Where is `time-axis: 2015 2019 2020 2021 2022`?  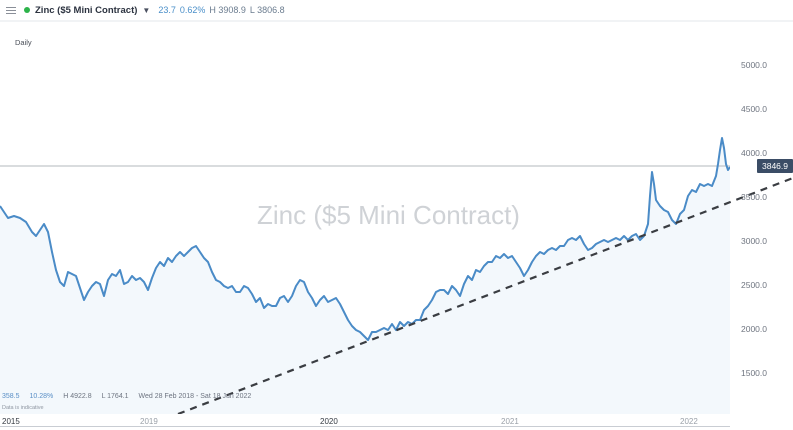
time-axis: 2015 2019 2020 2021 2022 is located at coordinates (396, 422).